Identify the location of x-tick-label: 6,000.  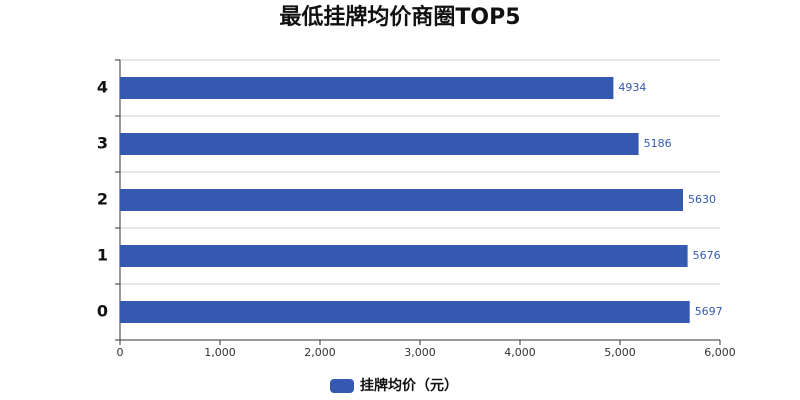
(720, 352).